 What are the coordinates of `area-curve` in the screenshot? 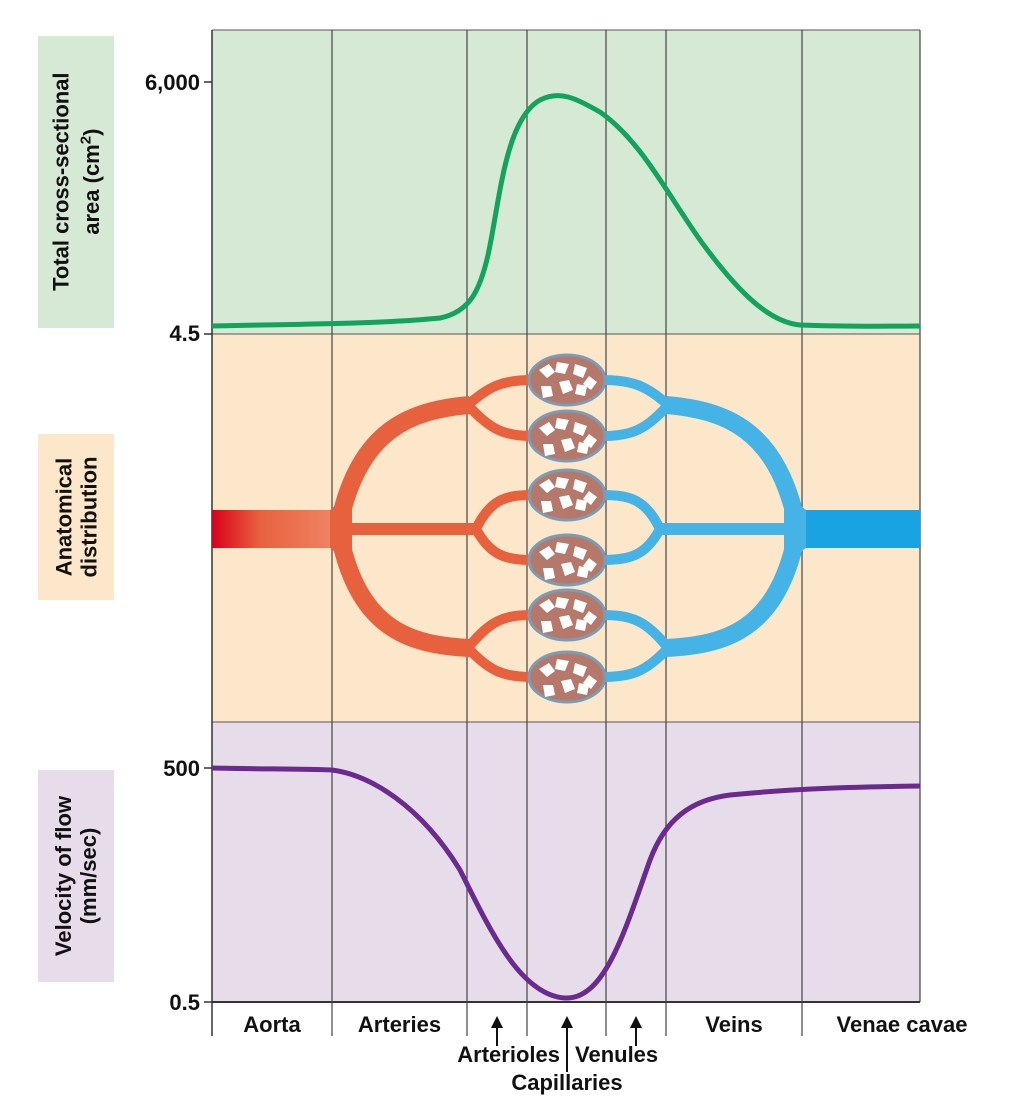 It's located at (566, 211).